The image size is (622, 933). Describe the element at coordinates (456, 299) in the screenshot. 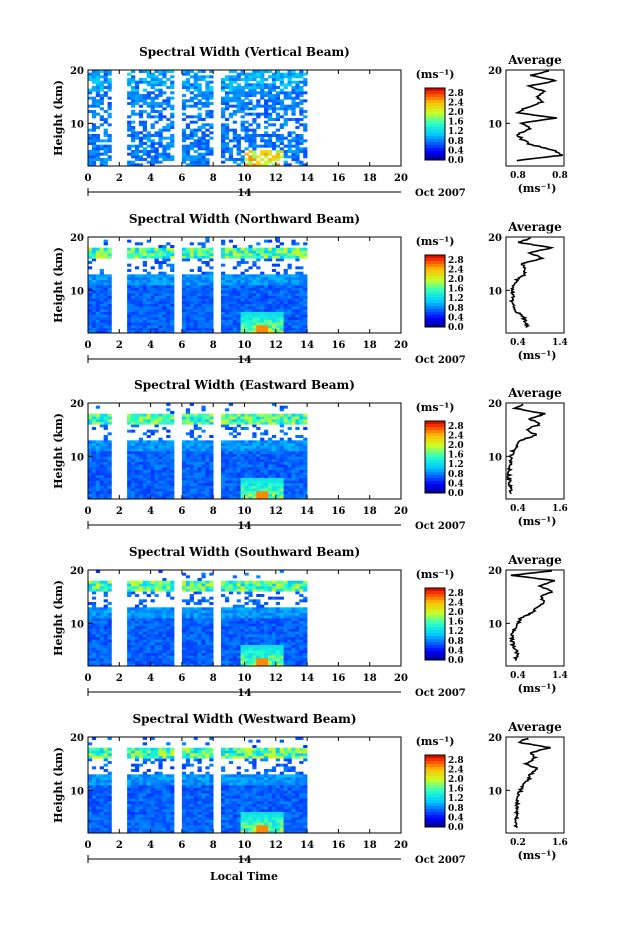

I see `colorbar-tick-label: 1.2` at that location.